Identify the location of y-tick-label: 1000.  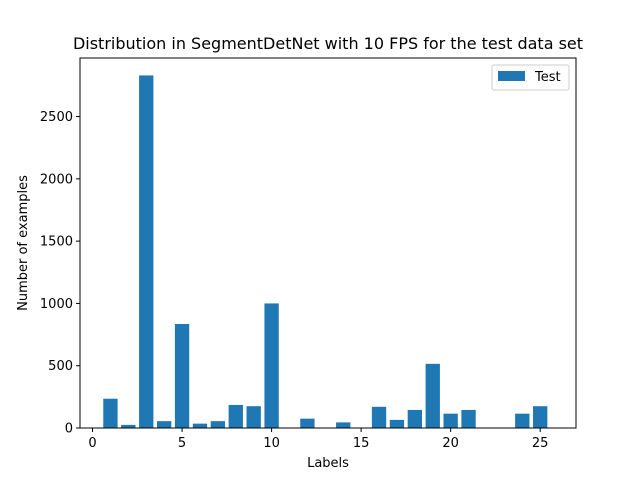
(56, 304).